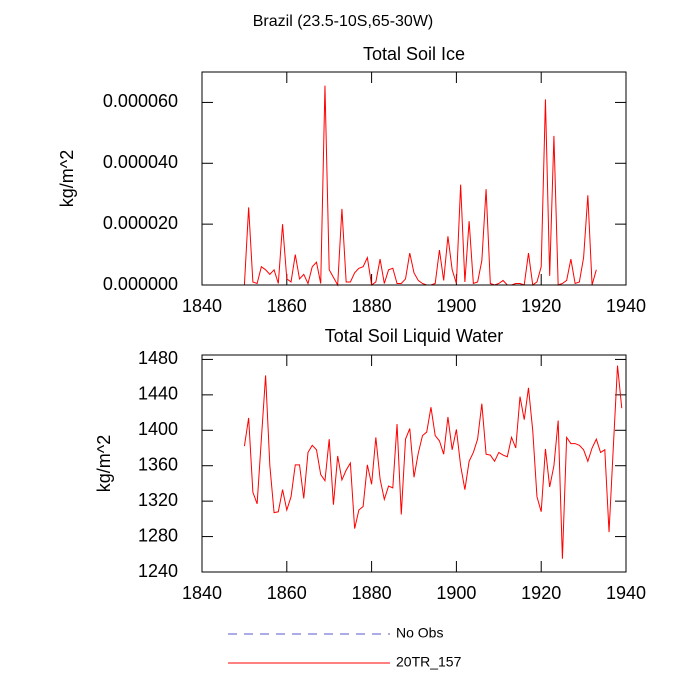 The image size is (700, 700). What do you see at coordinates (158, 500) in the screenshot?
I see `y-tick-label: 1320` at bounding box center [158, 500].